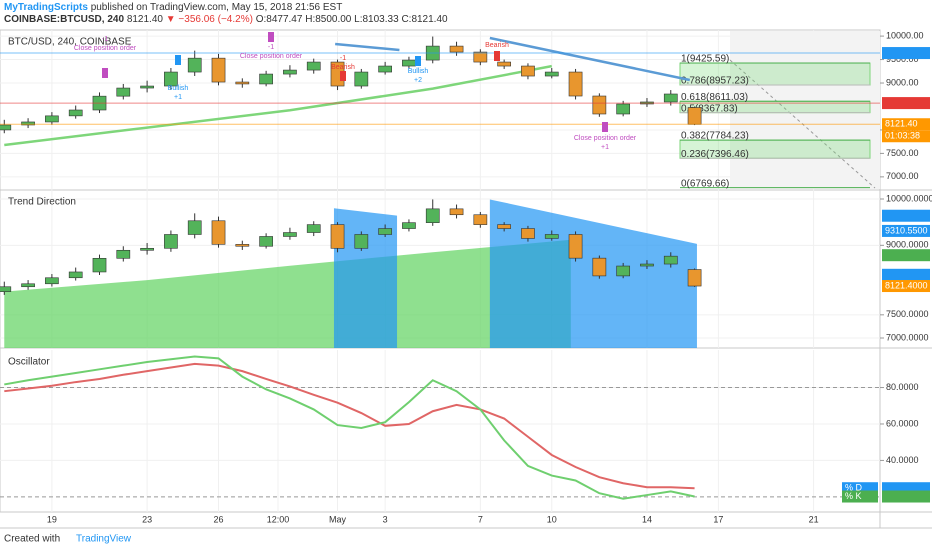 The image size is (932, 550). Describe the element at coordinates (709, 108) in the screenshot. I see `fib-label: 0.5(8367.83)` at that location.